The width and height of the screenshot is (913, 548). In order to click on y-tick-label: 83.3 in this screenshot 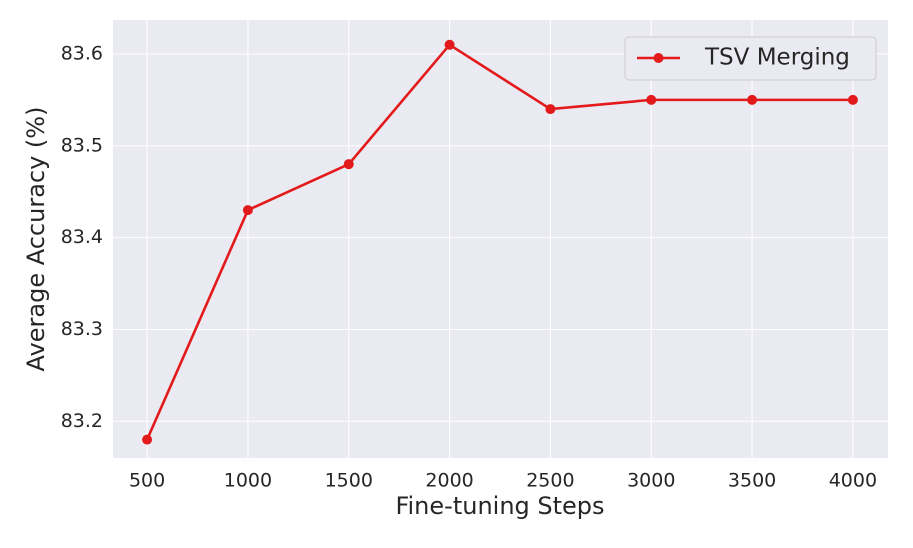, I will do `click(82, 329)`.